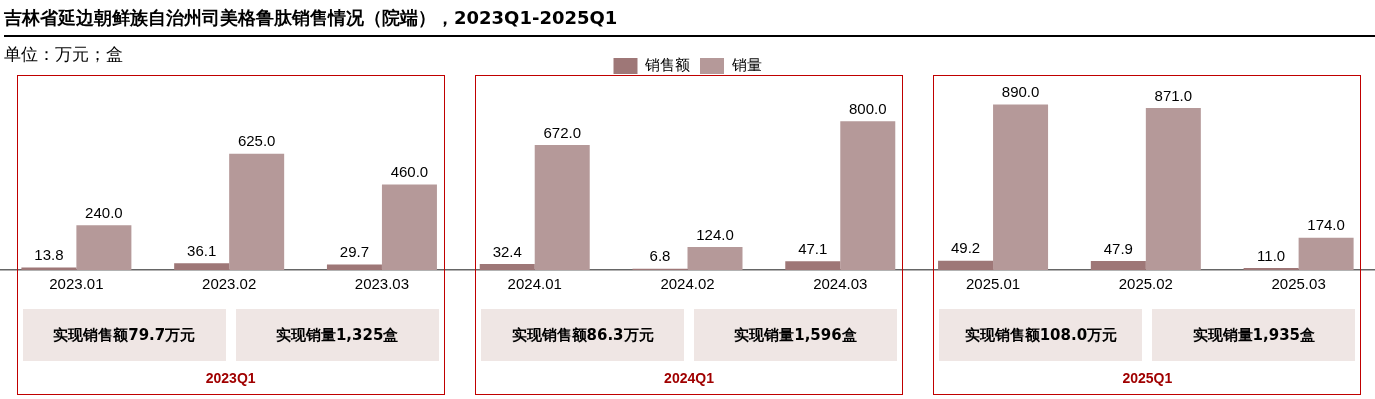 The height and width of the screenshot is (399, 1375). I want to click on chart-title: 吉林省延边朝鲜族自治州司美格鲁肽销售情况（院端），2023Q1-2025Q1, so click(689, 21).